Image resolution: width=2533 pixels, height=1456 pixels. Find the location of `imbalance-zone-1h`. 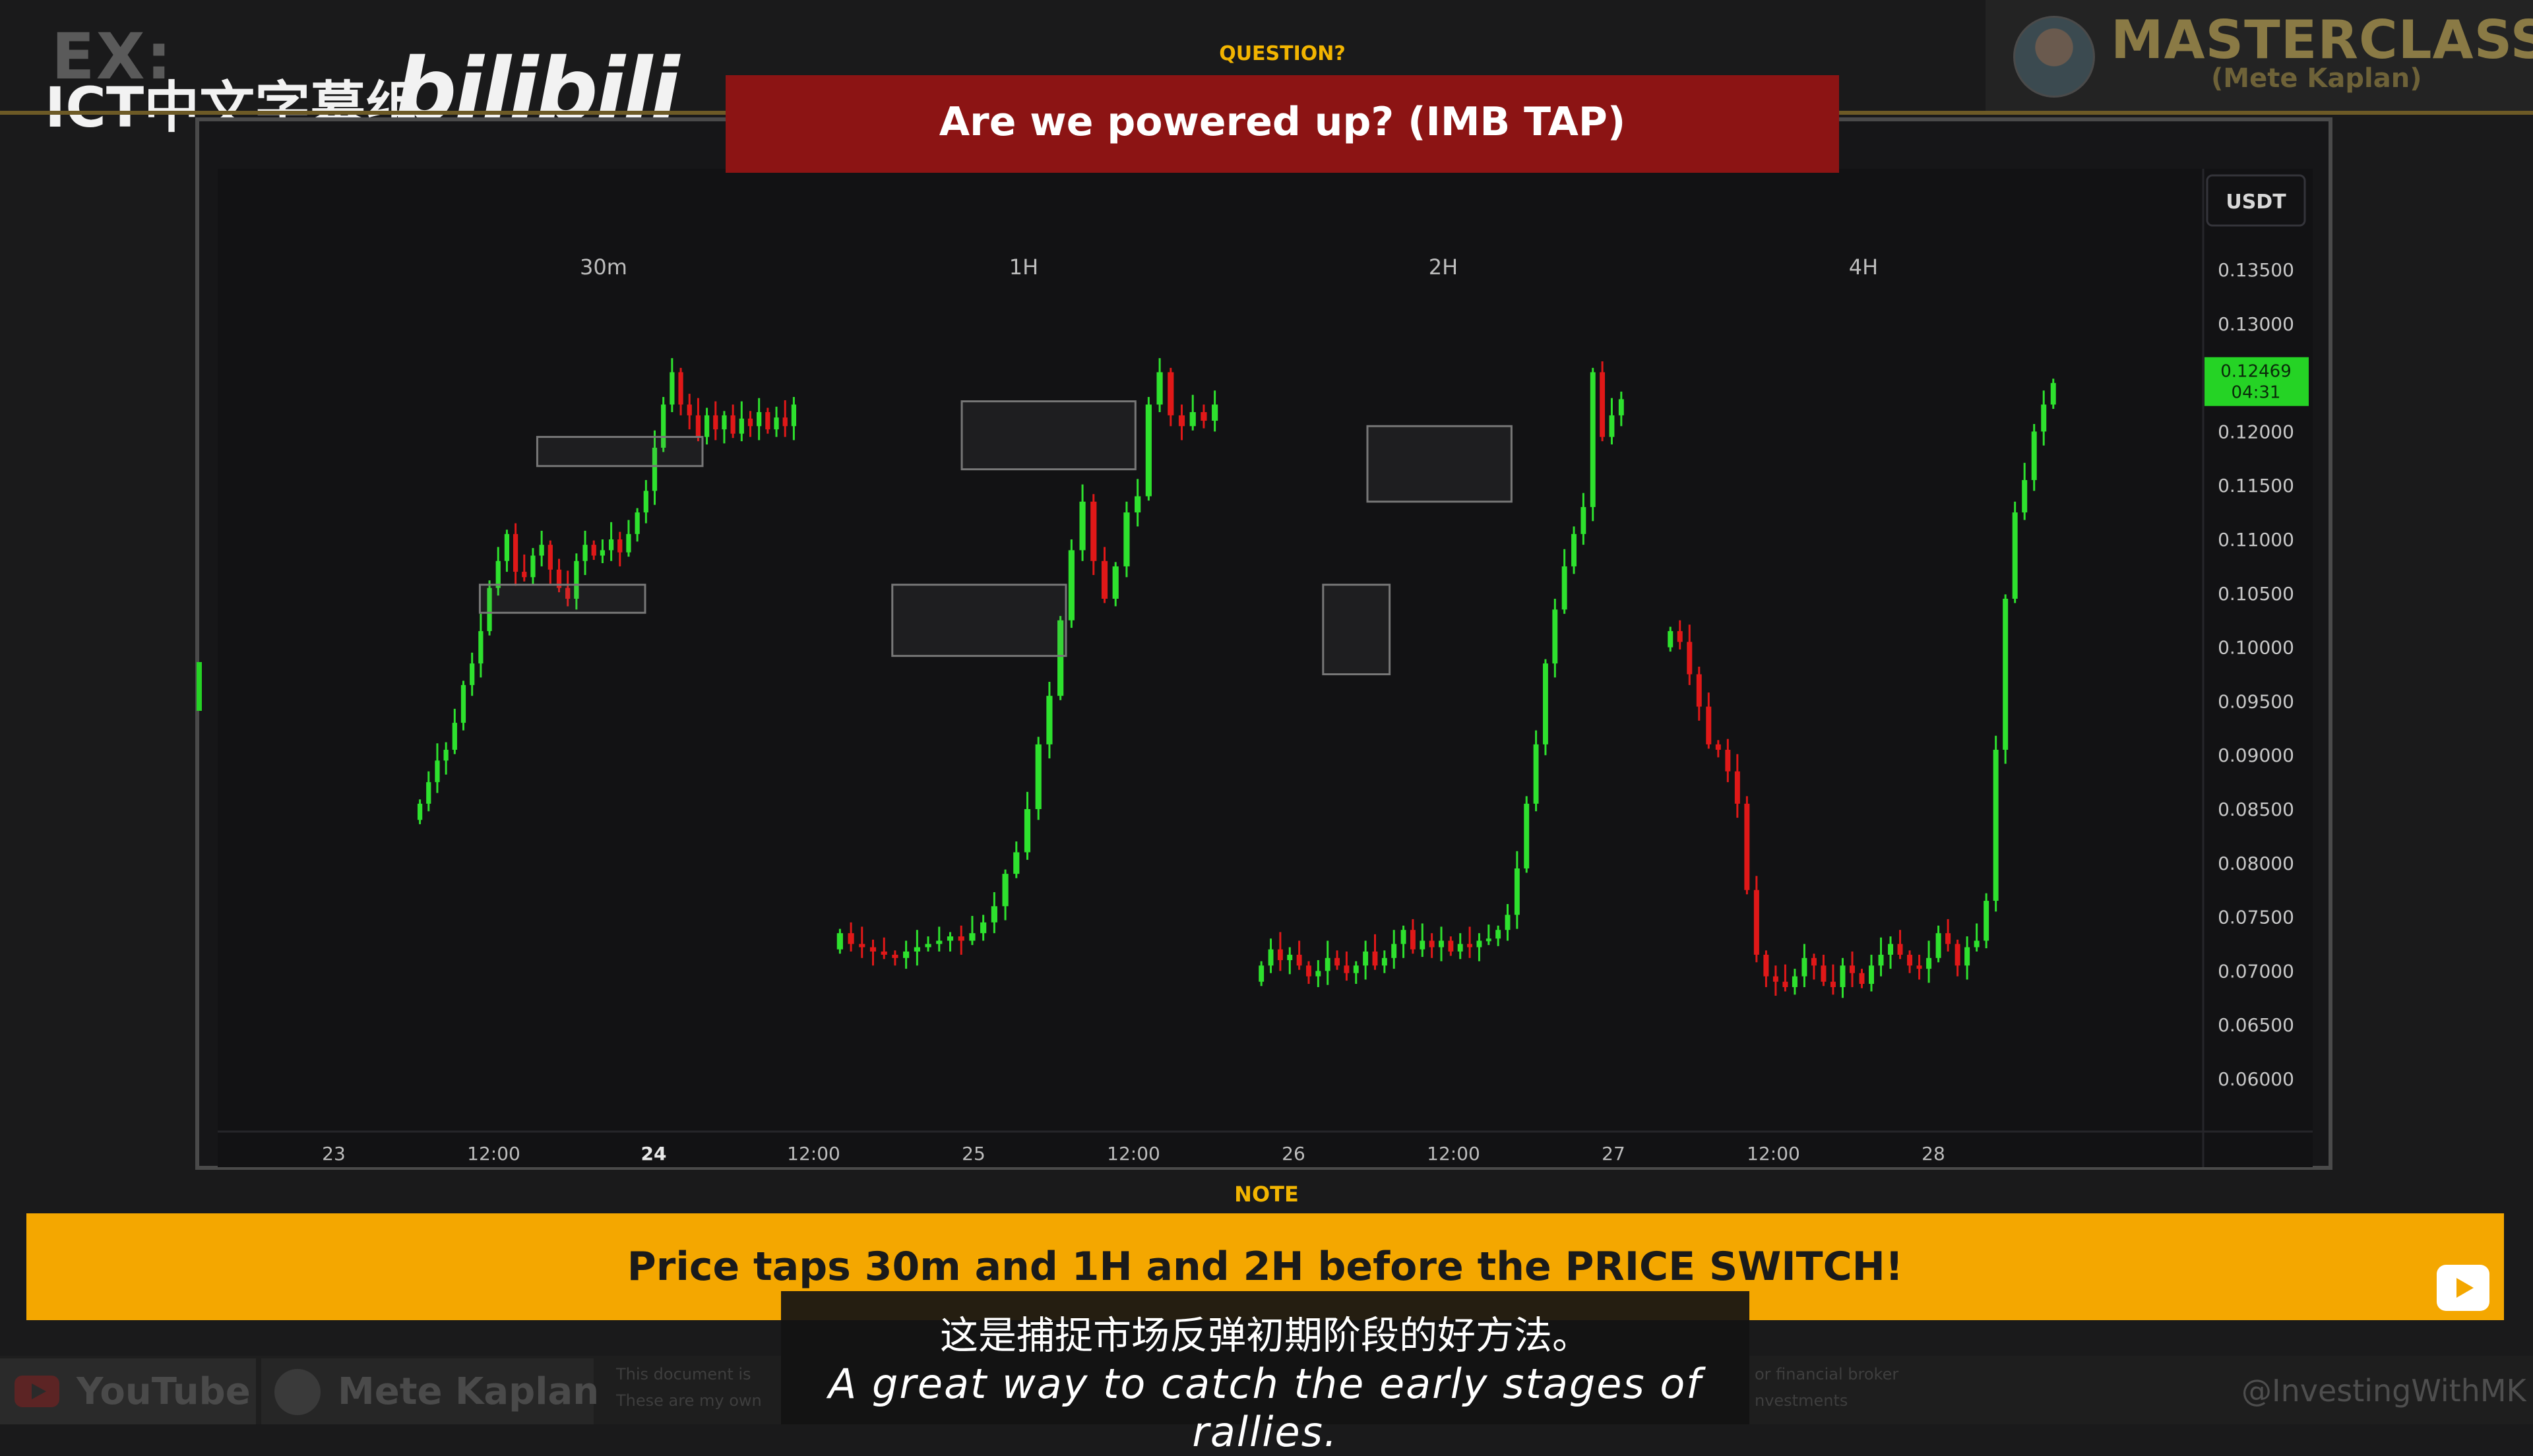

imbalance-zone-1h is located at coordinates (1048, 436).